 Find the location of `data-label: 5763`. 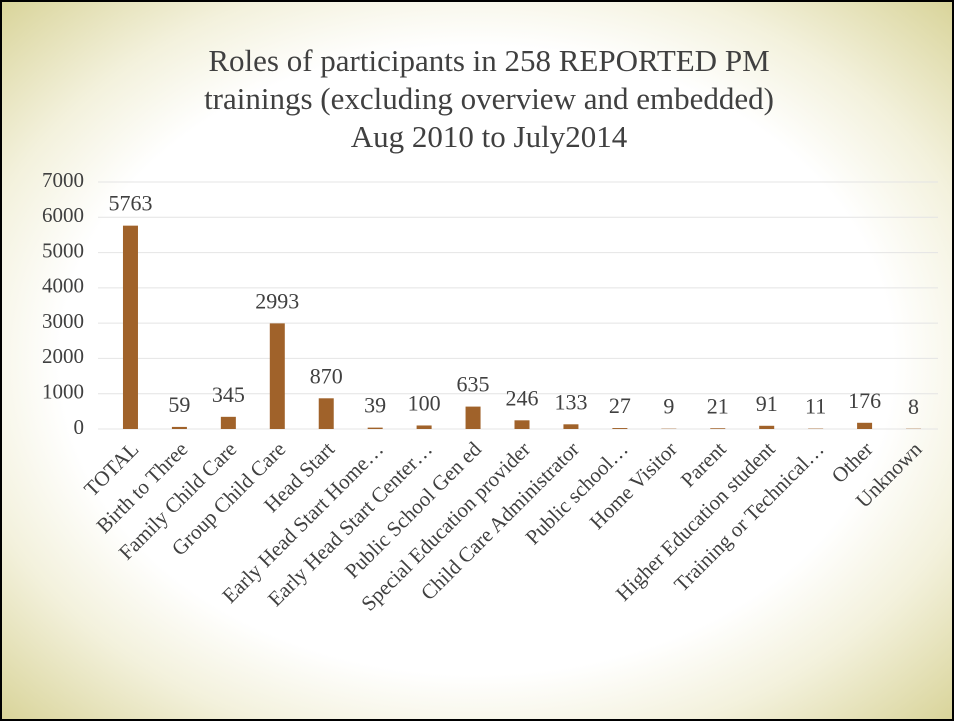

data-label: 5763 is located at coordinates (130, 203).